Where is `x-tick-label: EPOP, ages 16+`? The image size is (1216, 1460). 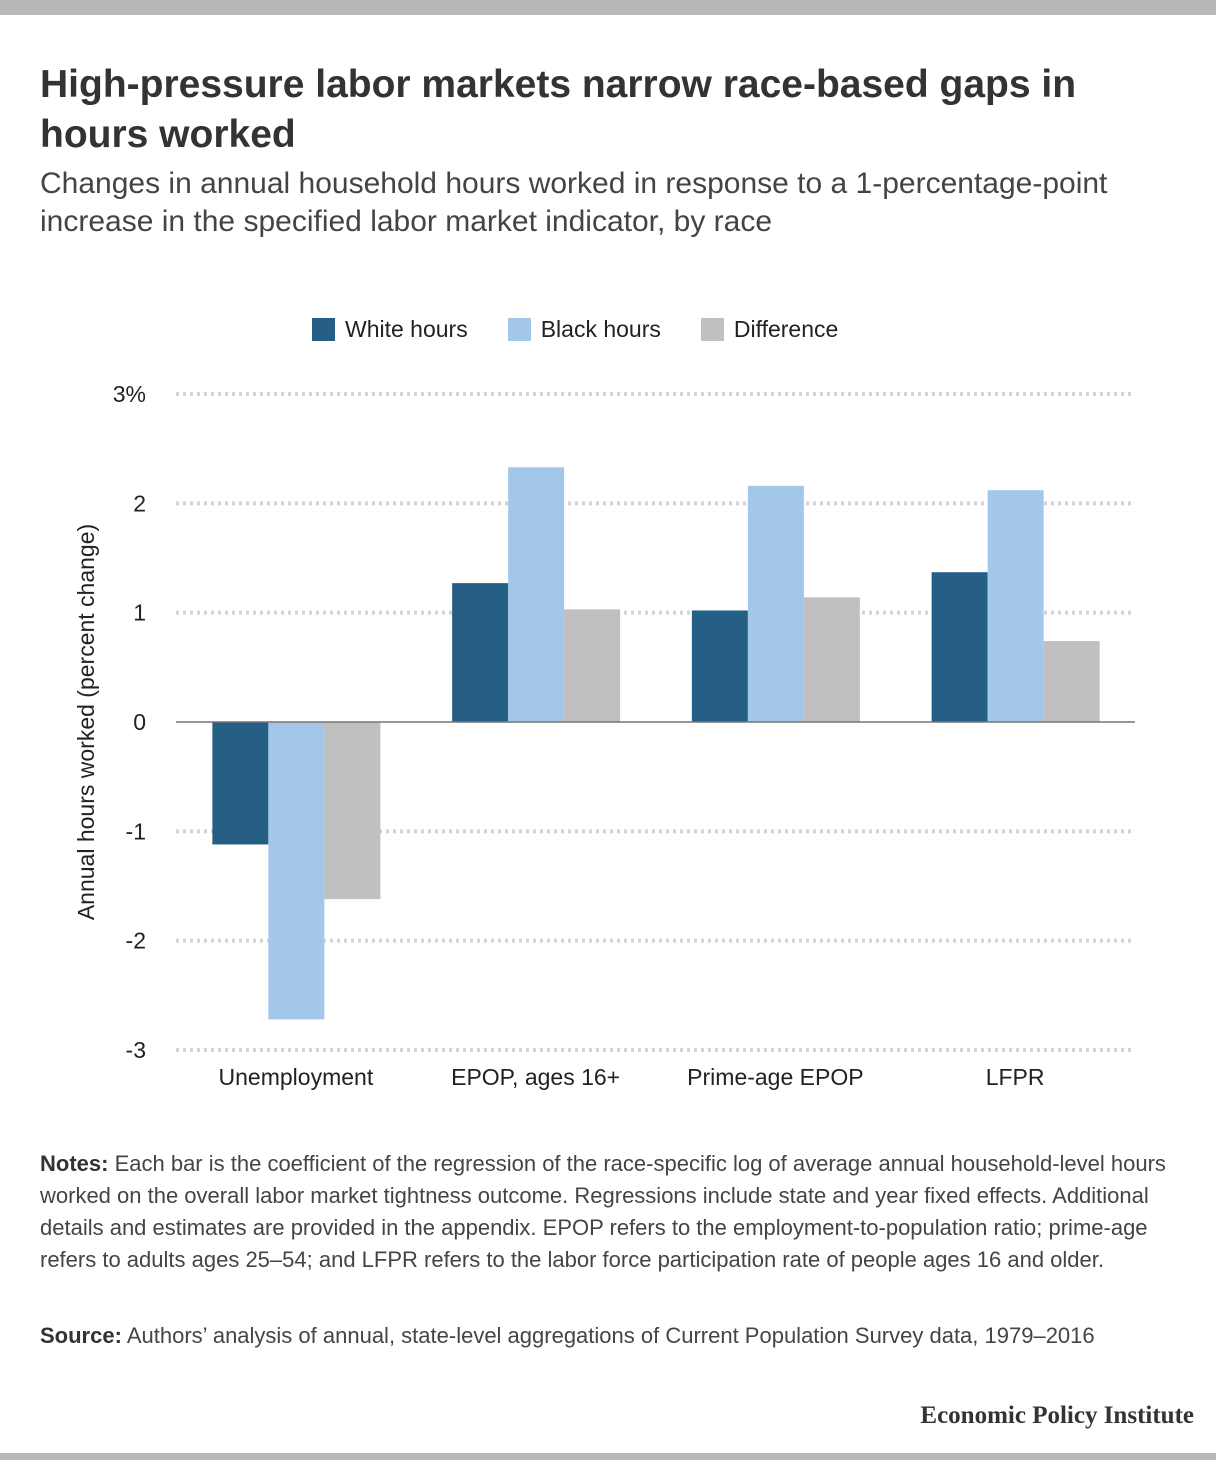 x-tick-label: EPOP, ages 16+ is located at coordinates (535, 1077).